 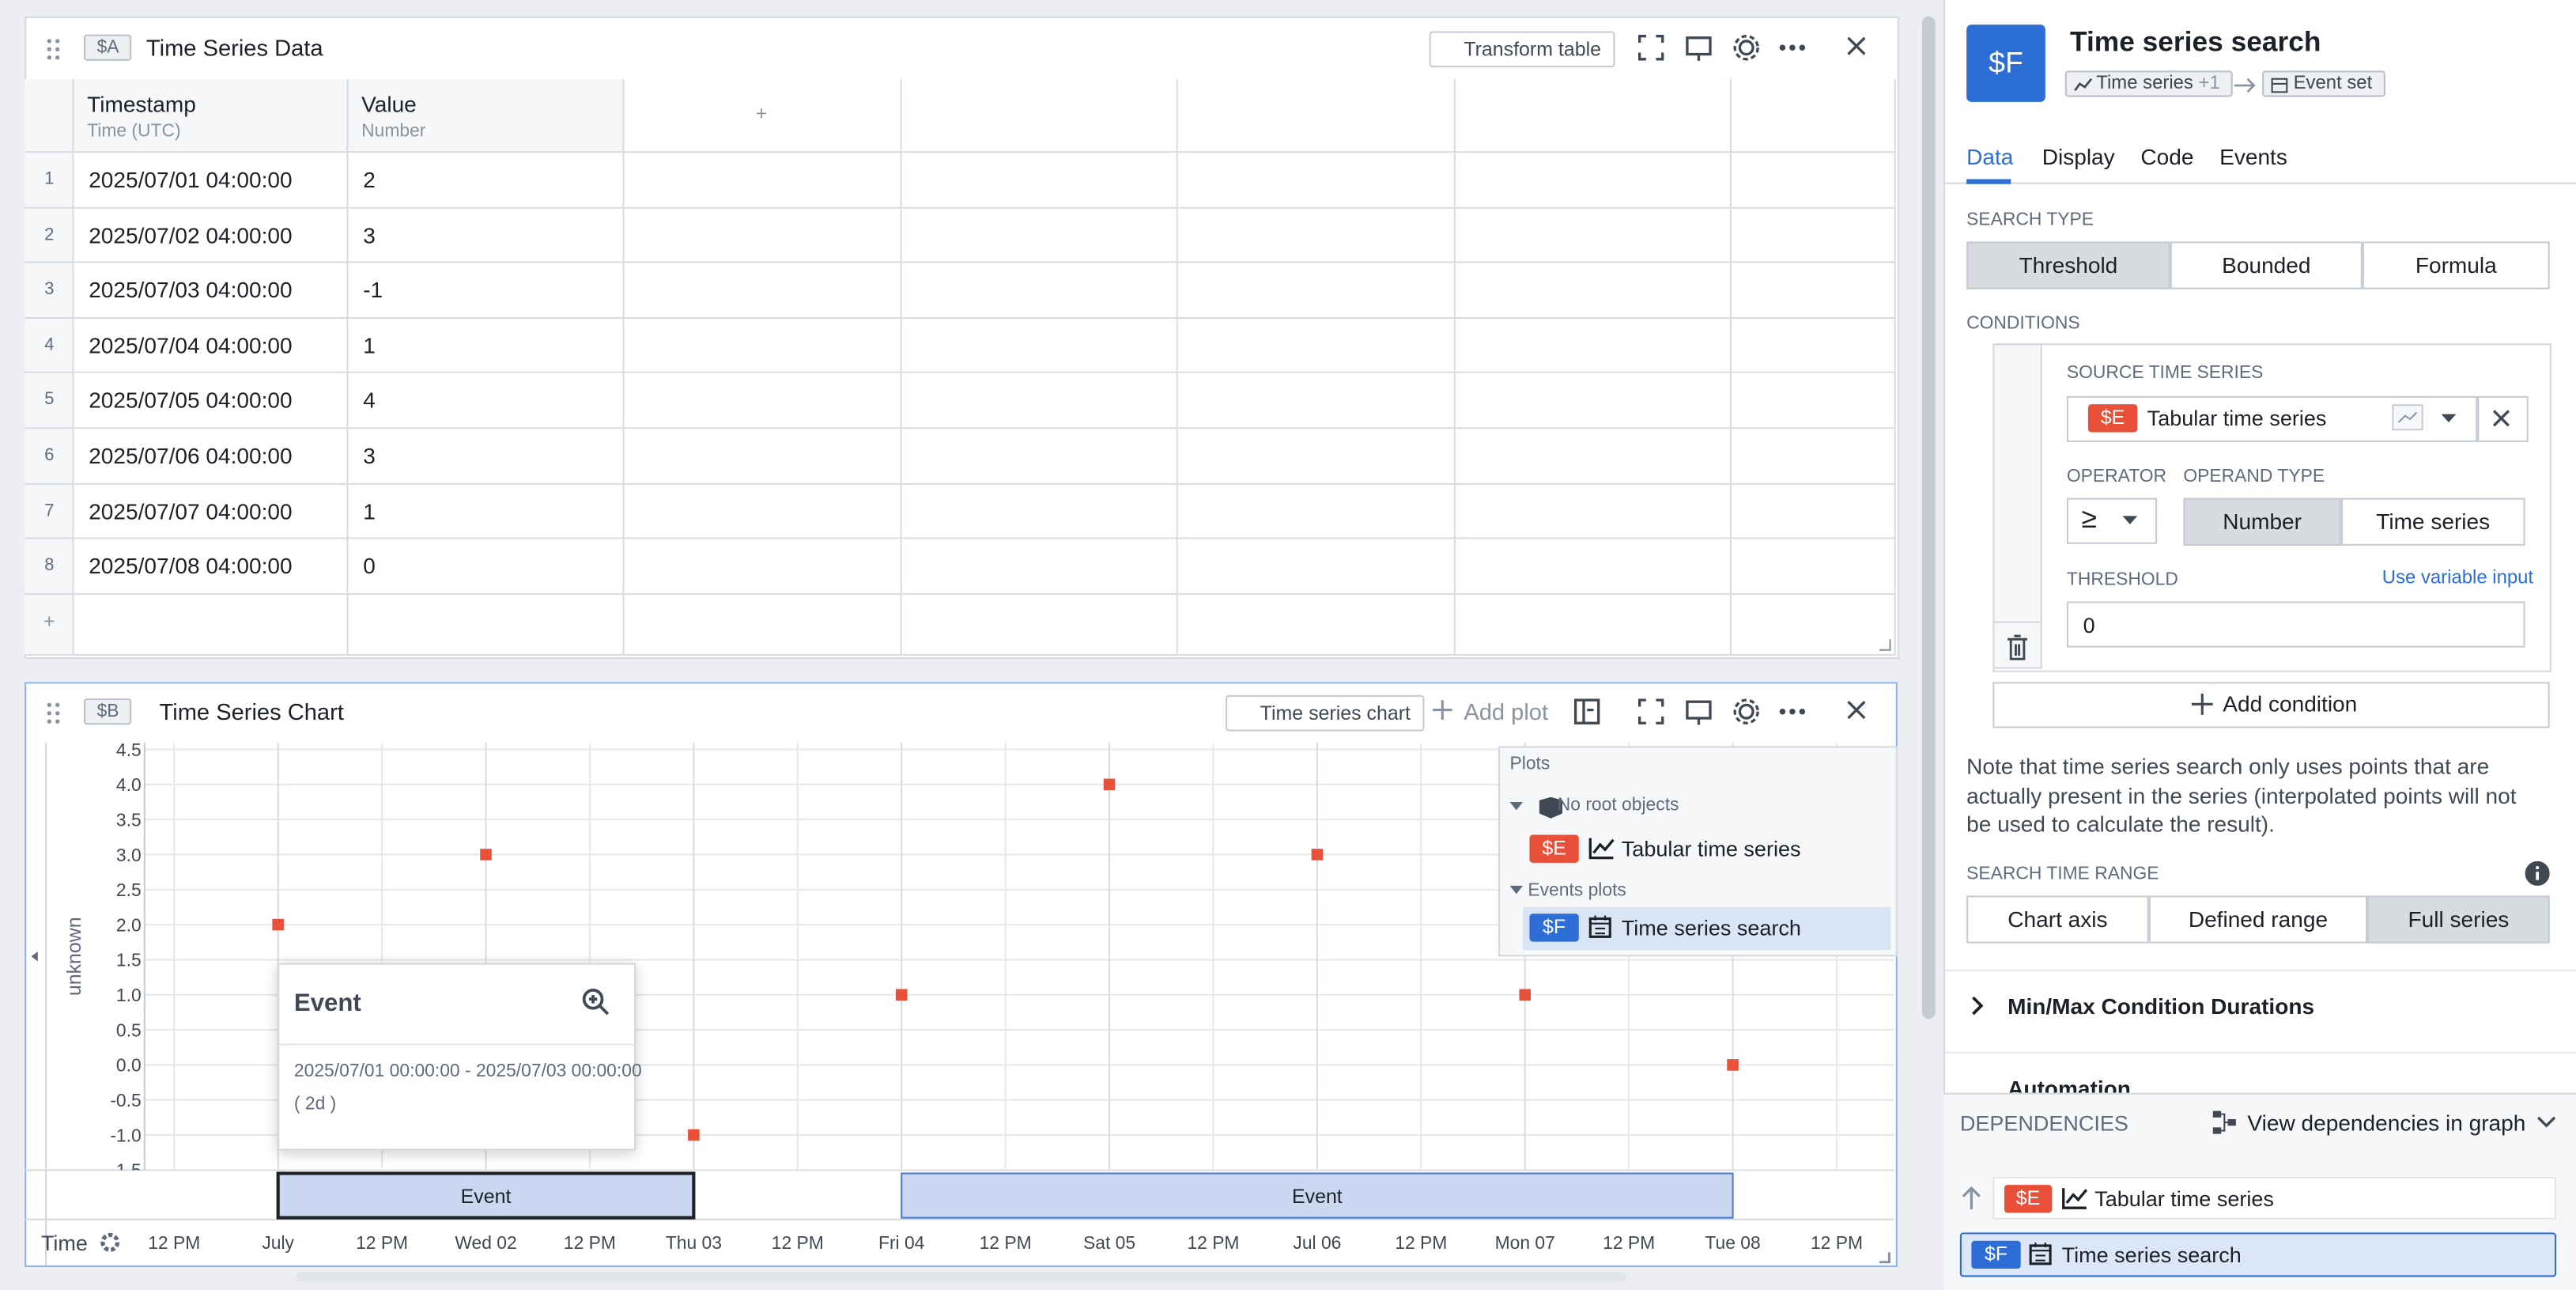 I want to click on segment-button: Bounded, so click(x=2266, y=265).